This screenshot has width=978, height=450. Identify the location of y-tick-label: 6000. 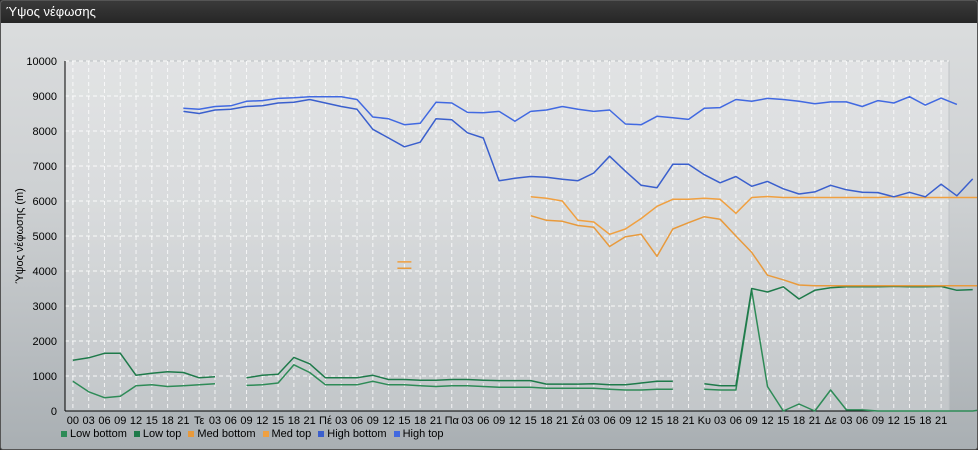
(45, 202).